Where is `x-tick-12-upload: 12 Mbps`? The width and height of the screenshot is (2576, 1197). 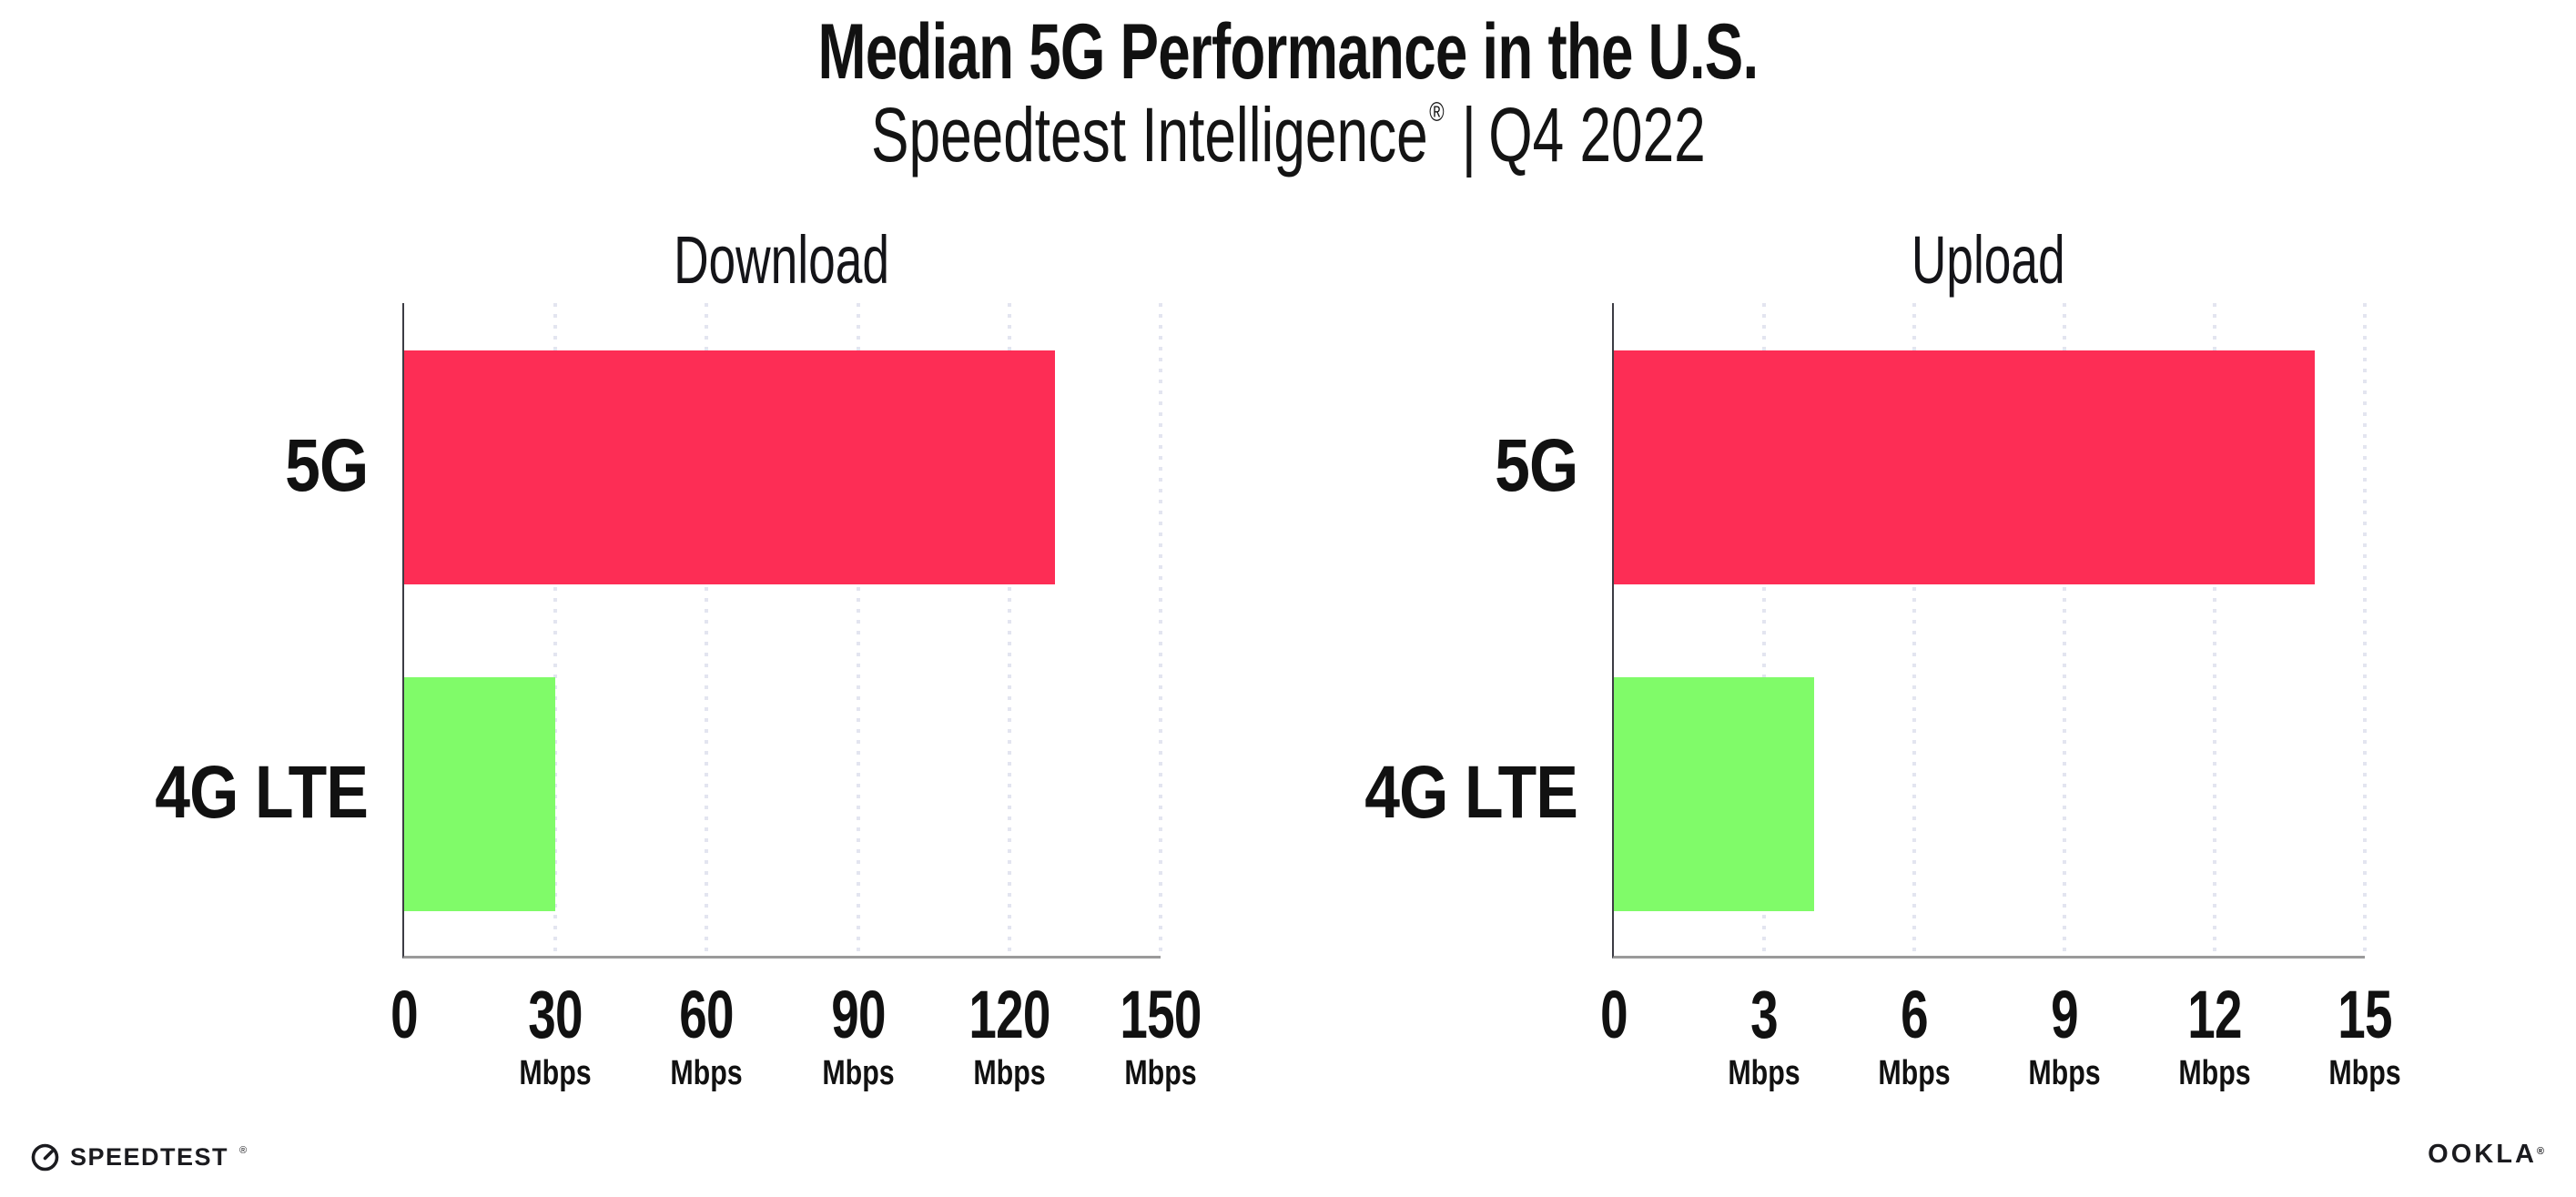 x-tick-12-upload: 12 Mbps is located at coordinates (2214, 1034).